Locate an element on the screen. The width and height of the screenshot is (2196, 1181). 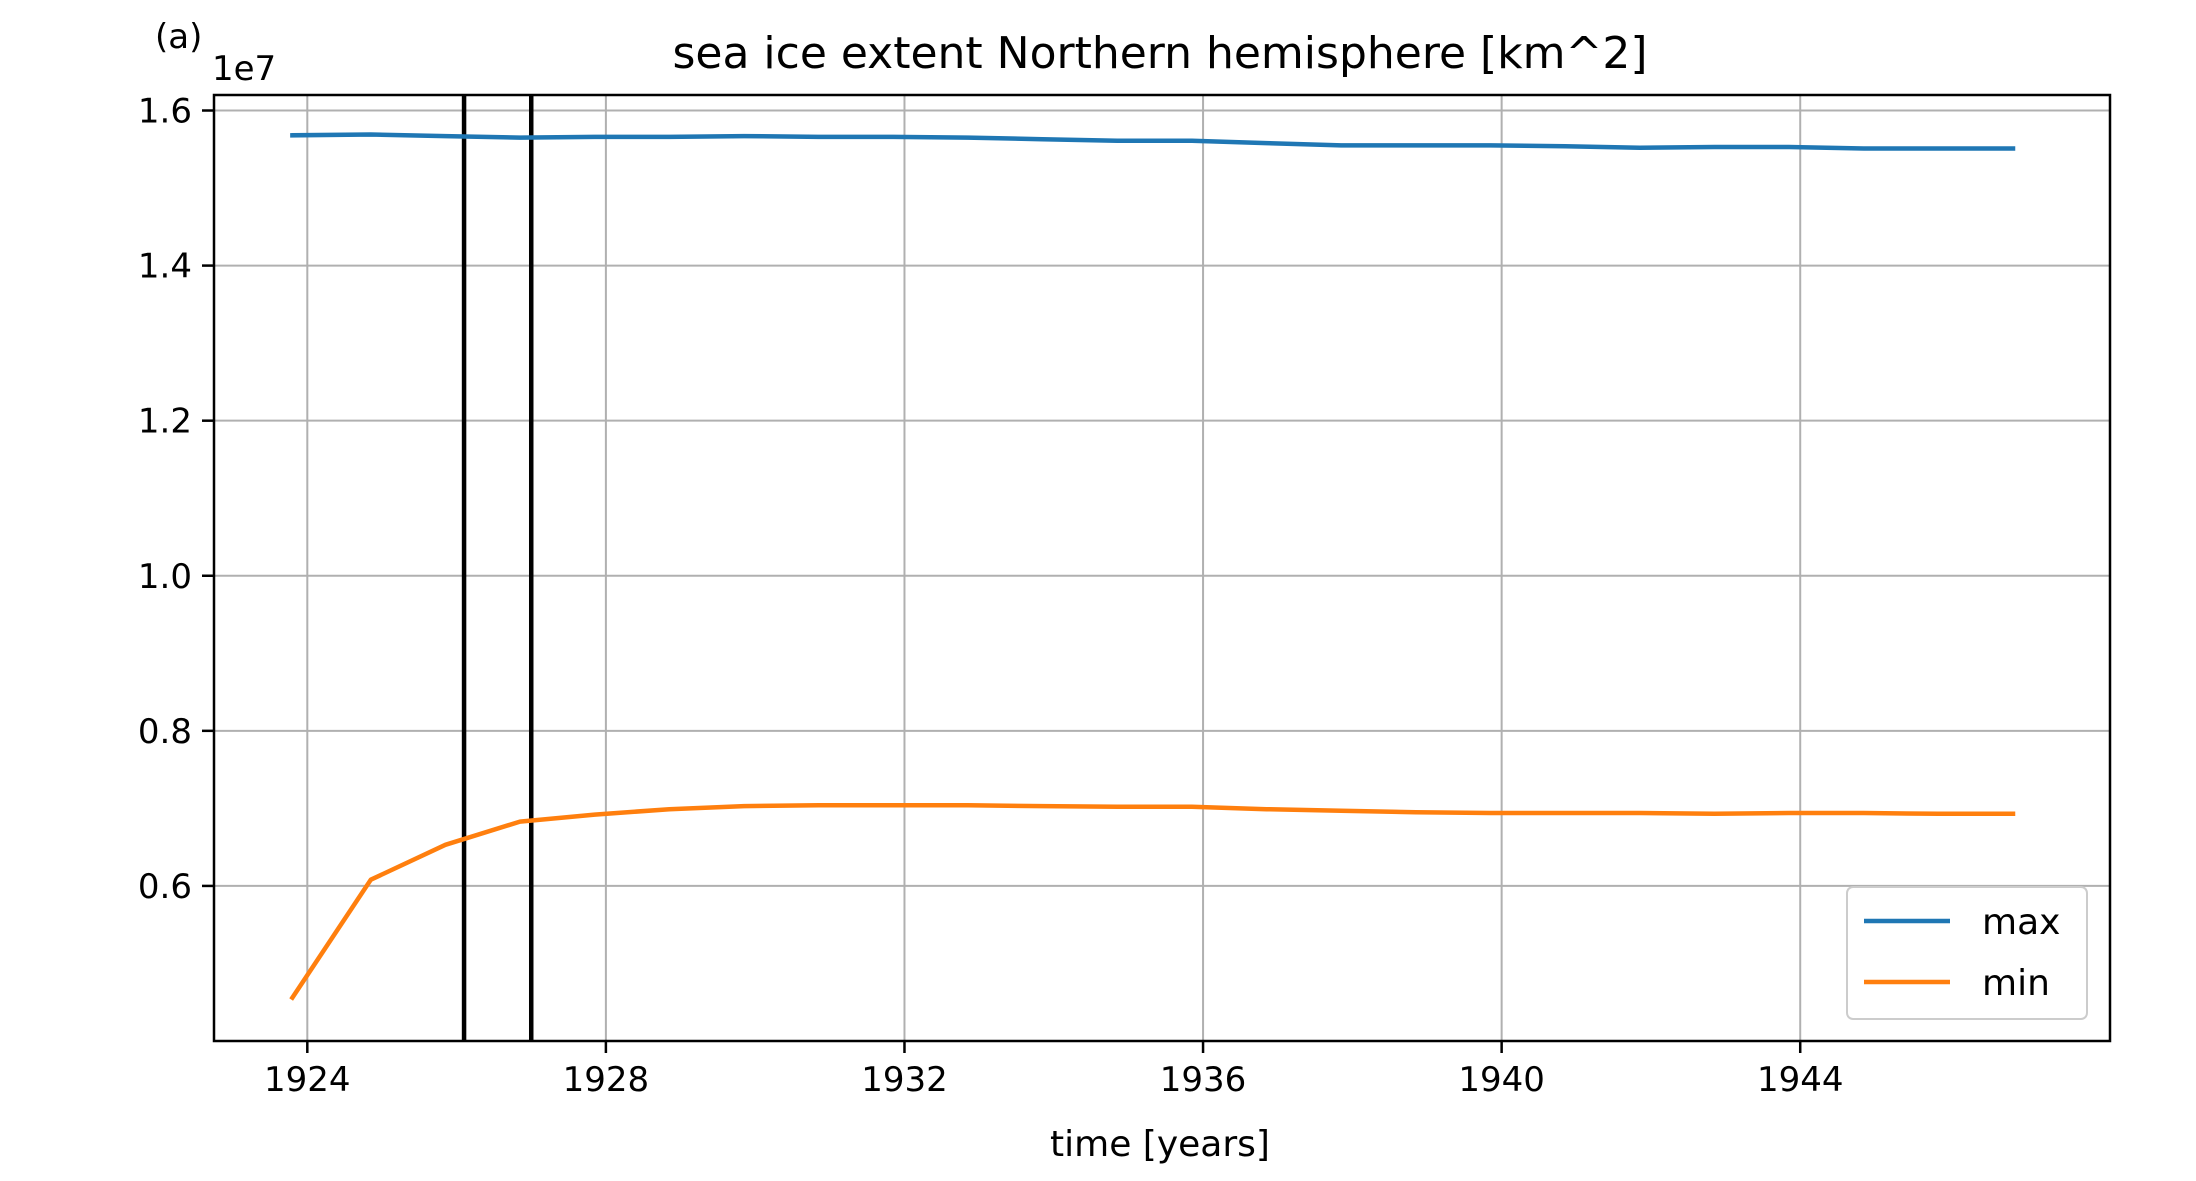
panel-label: (a) is located at coordinates (178, 37).